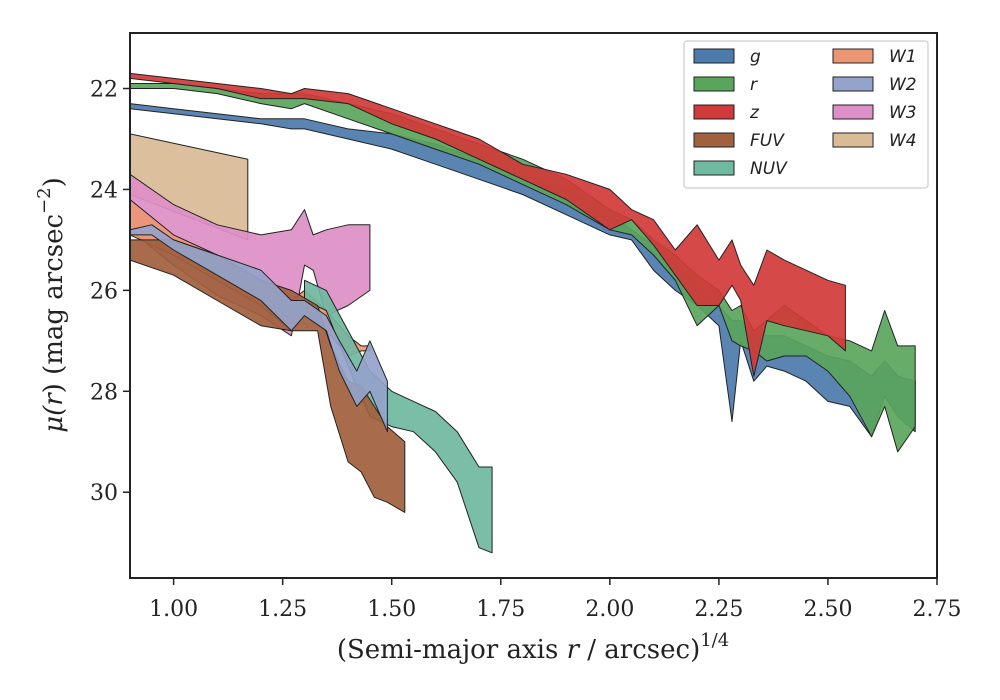 The image size is (1000, 700). What do you see at coordinates (903, 113) in the screenshot?
I see `legend-label-w3: W3` at bounding box center [903, 113].